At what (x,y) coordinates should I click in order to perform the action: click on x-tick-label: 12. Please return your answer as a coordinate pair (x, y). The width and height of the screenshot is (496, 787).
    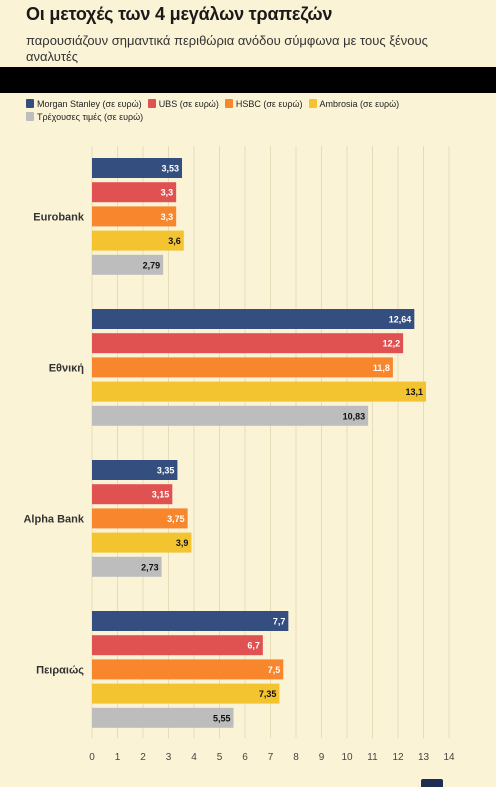
    Looking at the image, I should click on (398, 757).